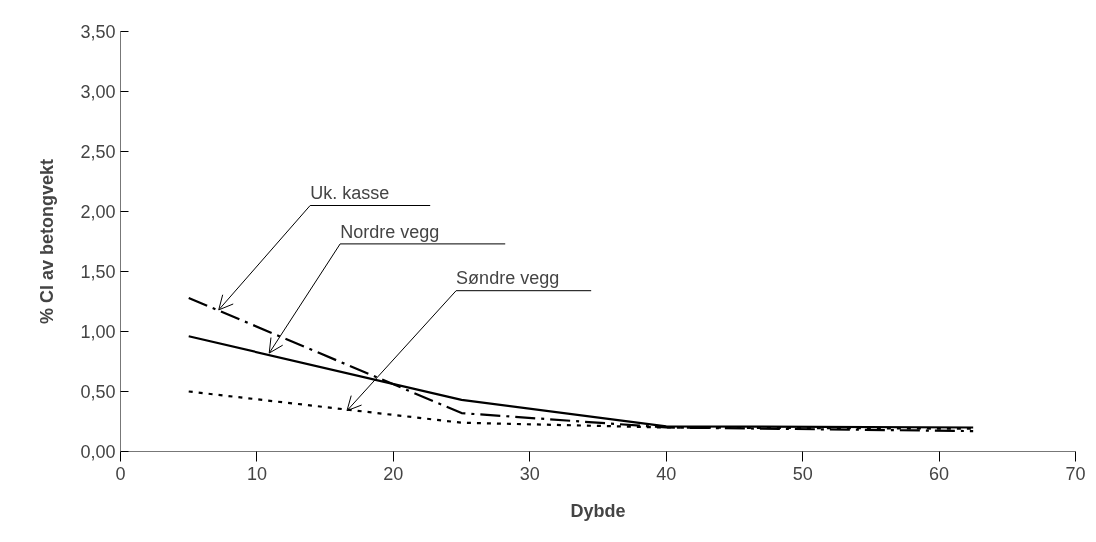  Describe the element at coordinates (120, 473) in the screenshot. I see `x-tick-label: 0` at that location.